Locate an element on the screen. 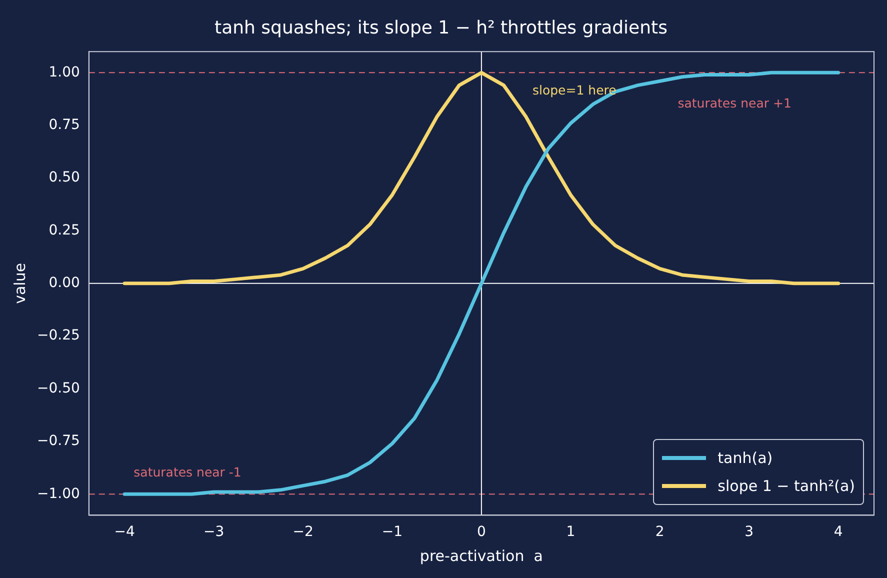 The image size is (887, 578). x-tick-label: 0 is located at coordinates (481, 532).